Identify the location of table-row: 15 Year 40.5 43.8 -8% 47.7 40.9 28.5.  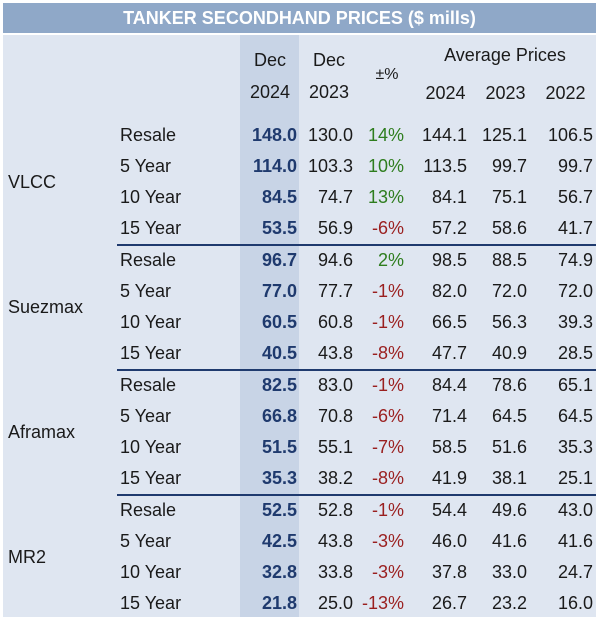
(300, 353).